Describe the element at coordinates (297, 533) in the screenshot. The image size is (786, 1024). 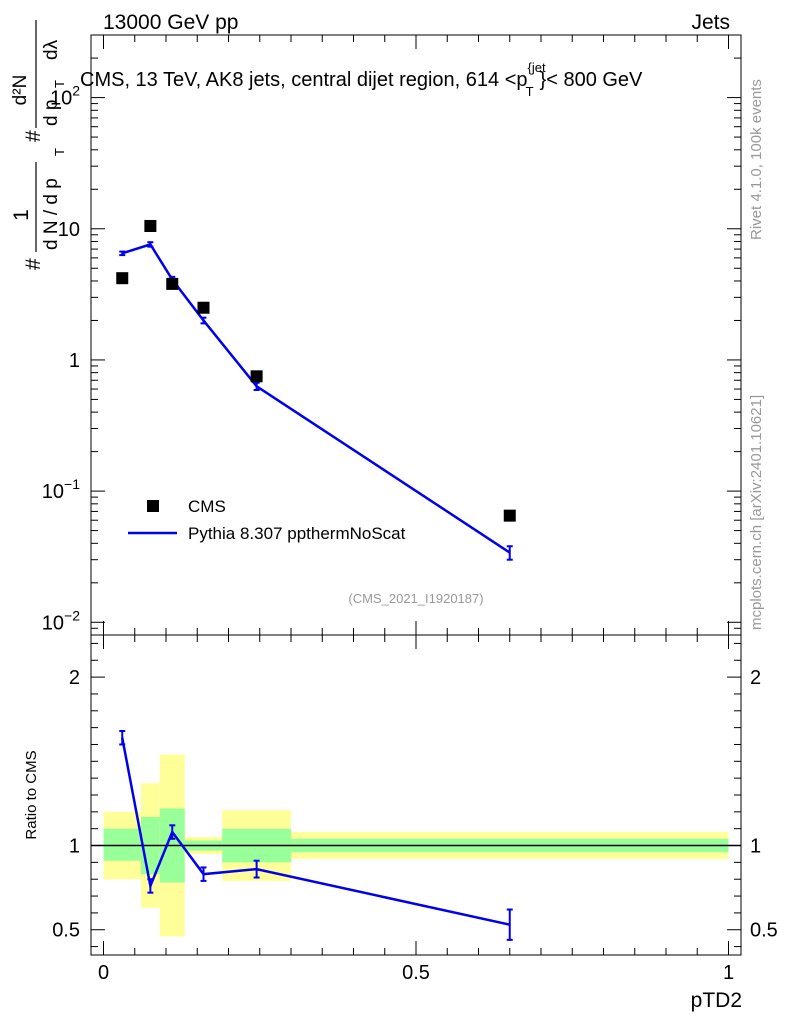
I see `legend-mc-label: Pythia 8.307 ppthermNoScat` at that location.